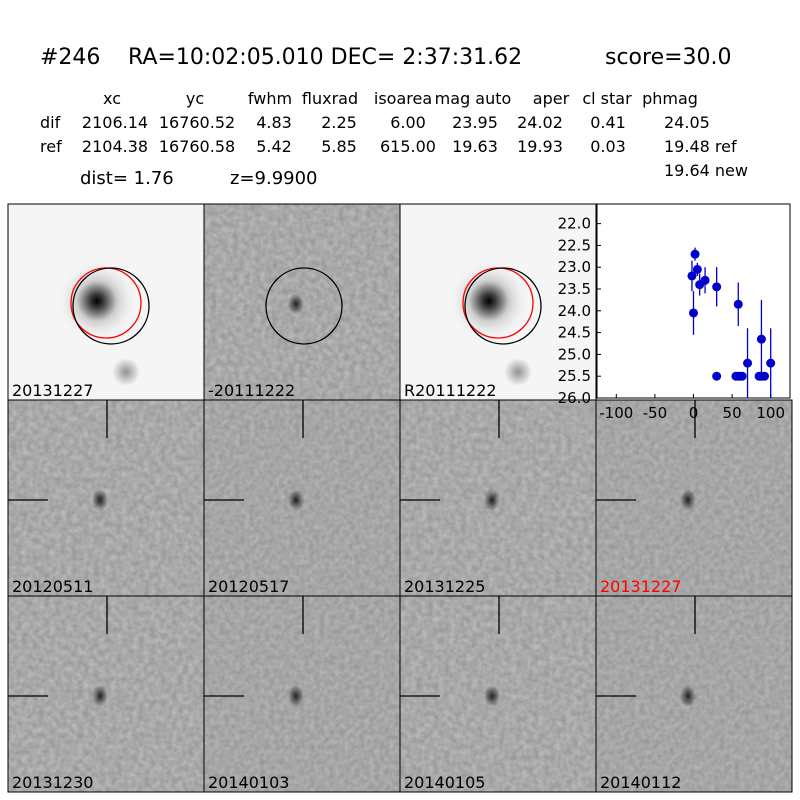 The height and width of the screenshot is (800, 800). I want to click on score: score=30.0, so click(668, 57).